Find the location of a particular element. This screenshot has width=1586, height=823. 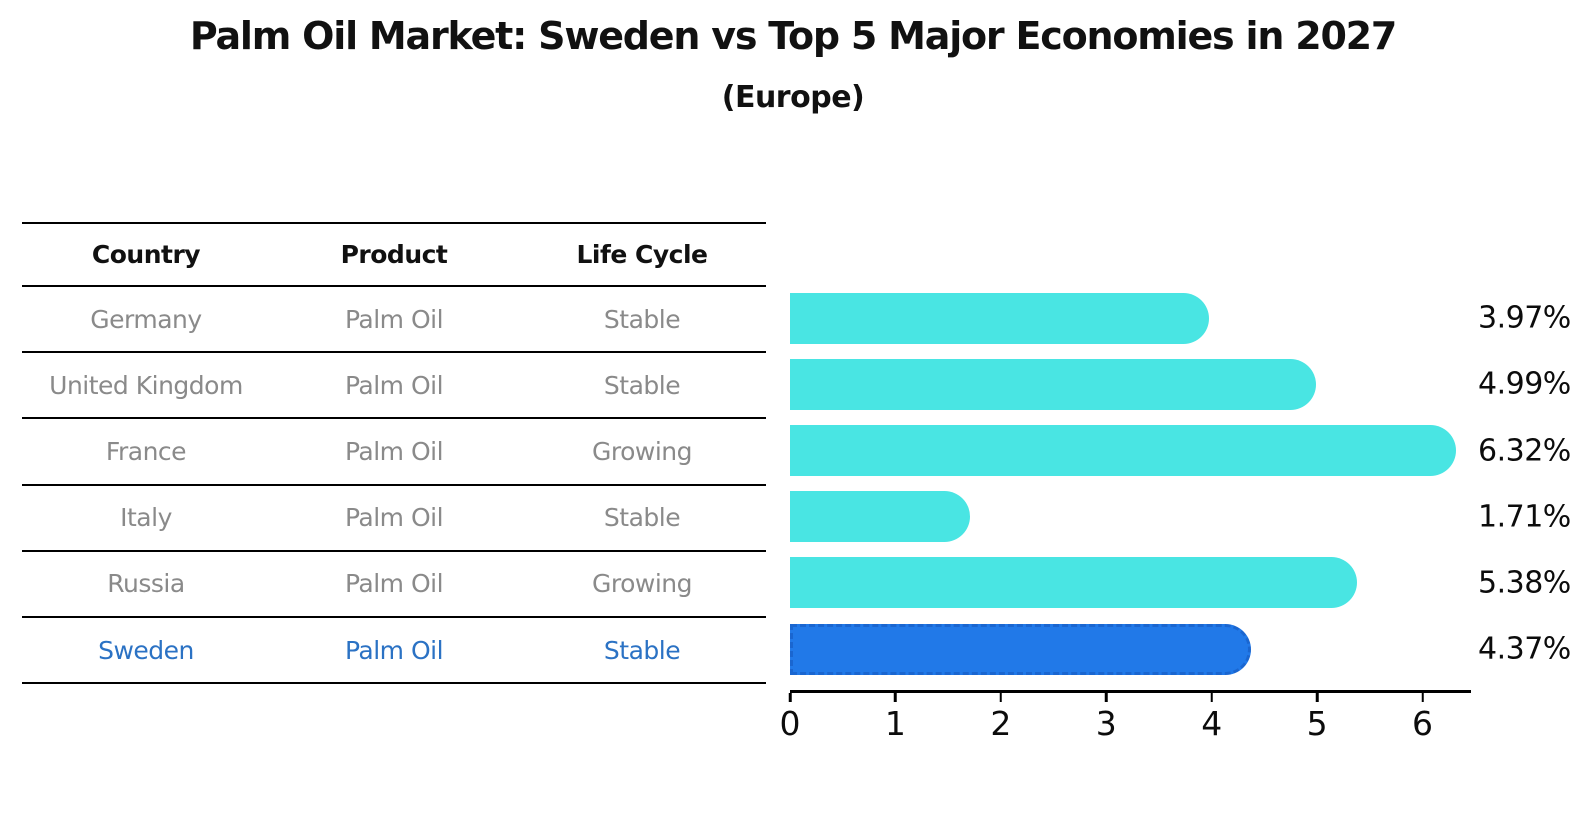

table-row: Italy Palm Oil Stable is located at coordinates (394, 519).